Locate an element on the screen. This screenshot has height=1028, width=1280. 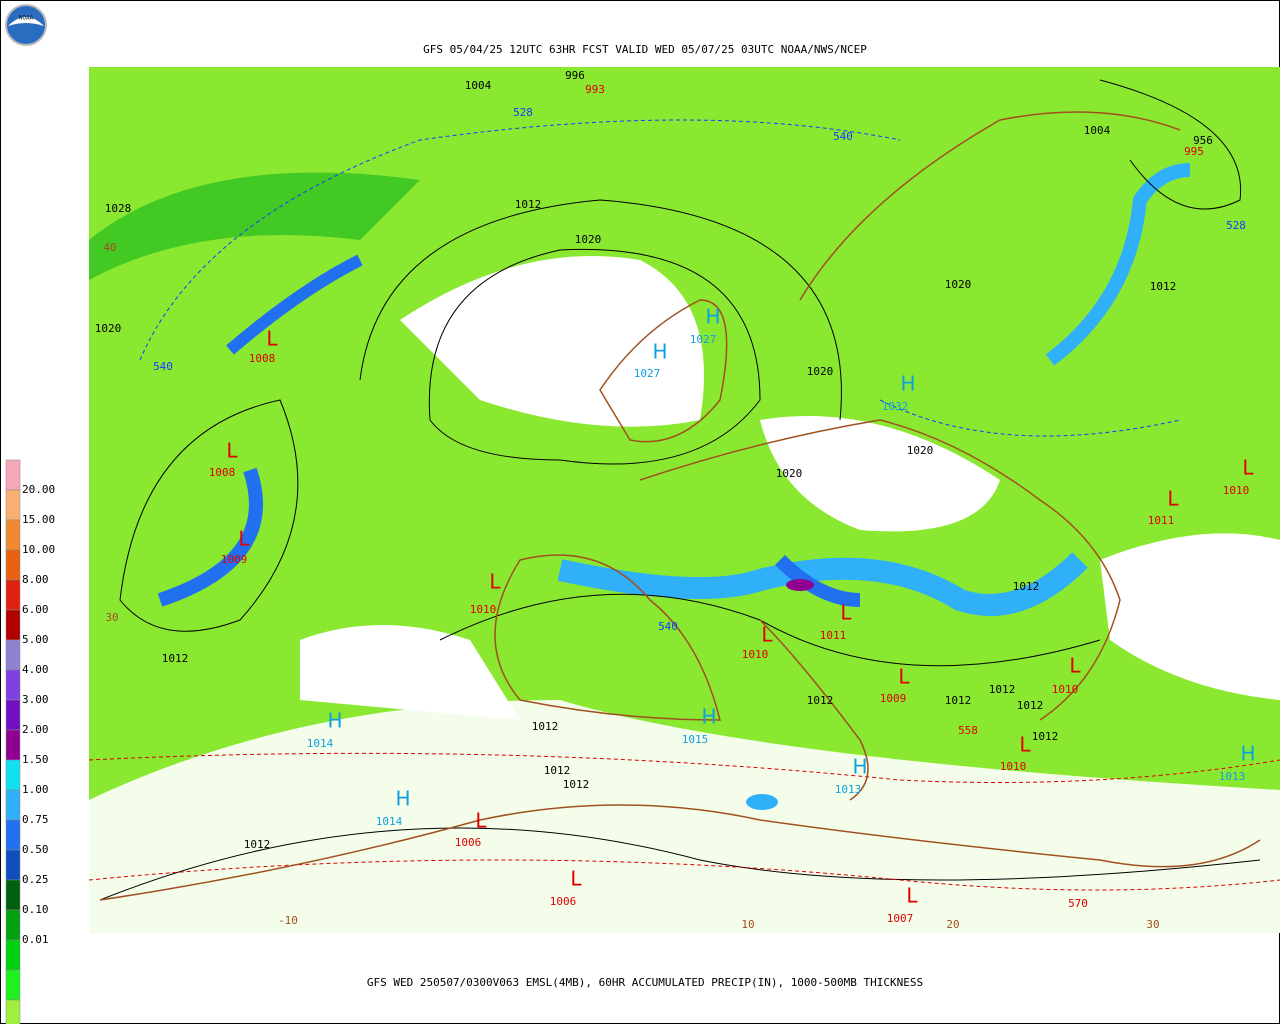
contour-label: 1028 is located at coordinates (118, 208).